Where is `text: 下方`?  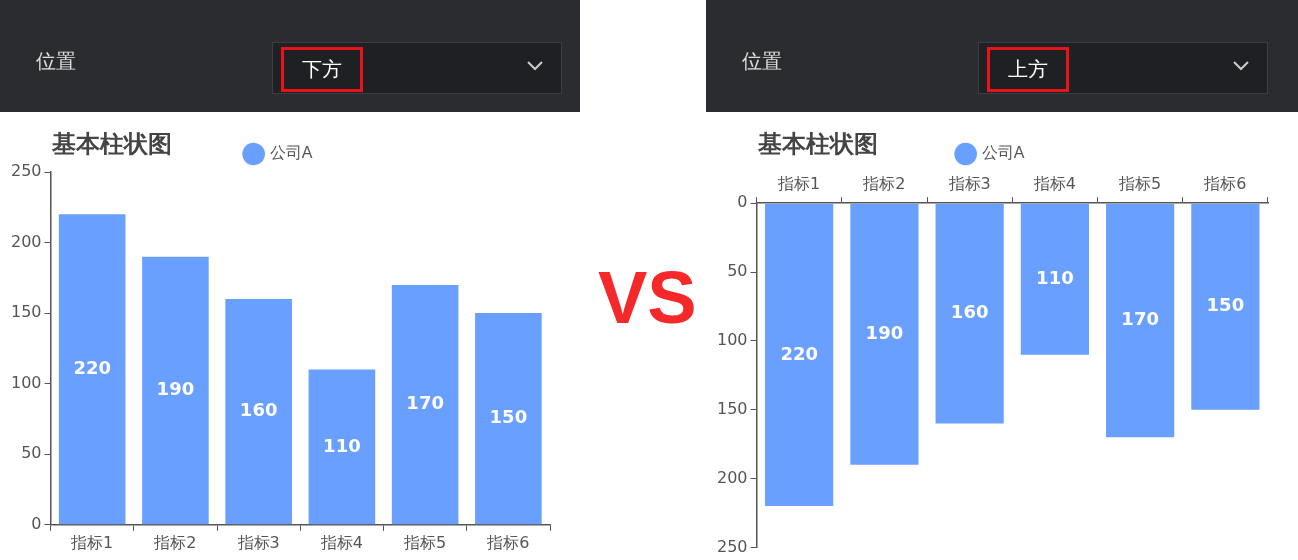 text: 下方 is located at coordinates (322, 69).